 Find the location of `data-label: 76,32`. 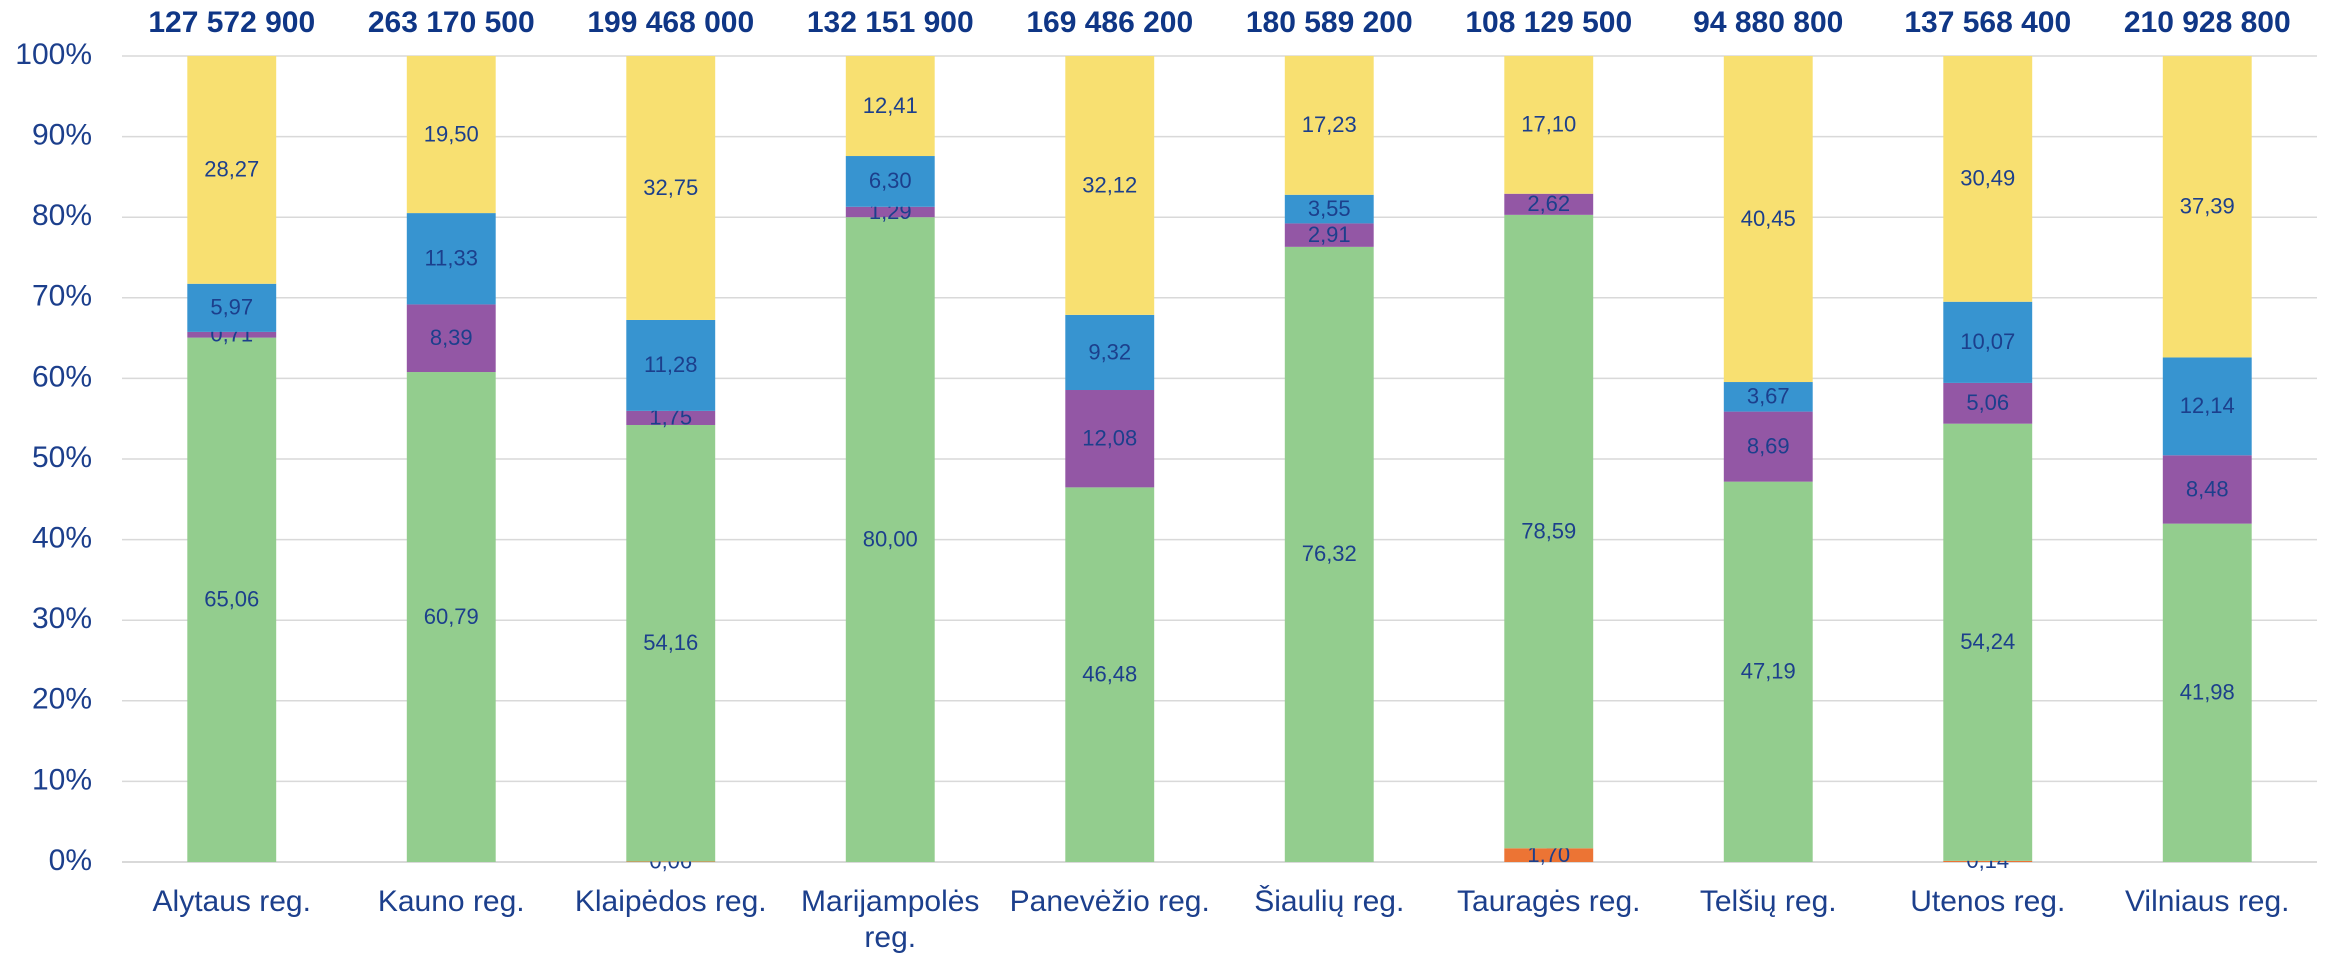

data-label: 76,32 is located at coordinates (1329, 553).